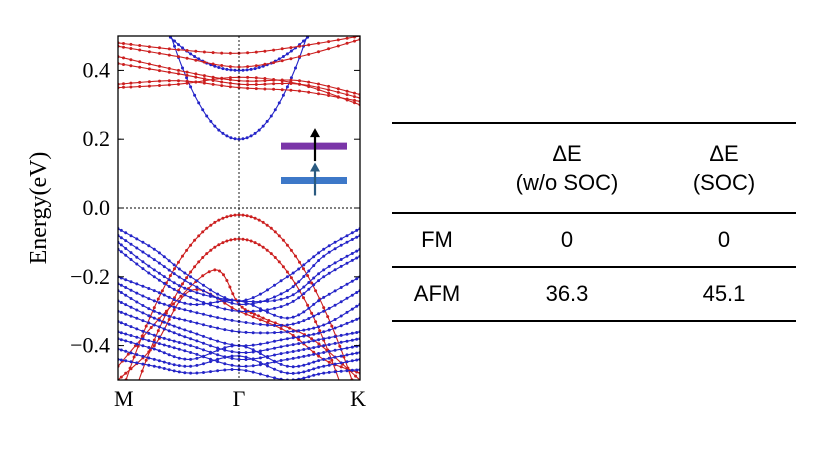  Describe the element at coordinates (724, 293) in the screenshot. I see `afm-soc-value: 45.1` at that location.